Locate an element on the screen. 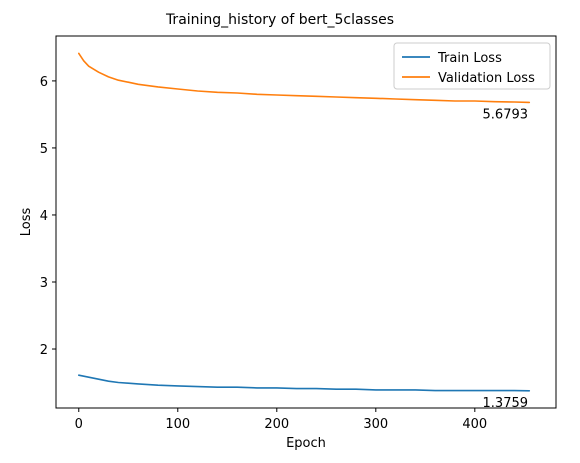 The image size is (580, 463). y-tick-label: 2 is located at coordinates (44, 350).